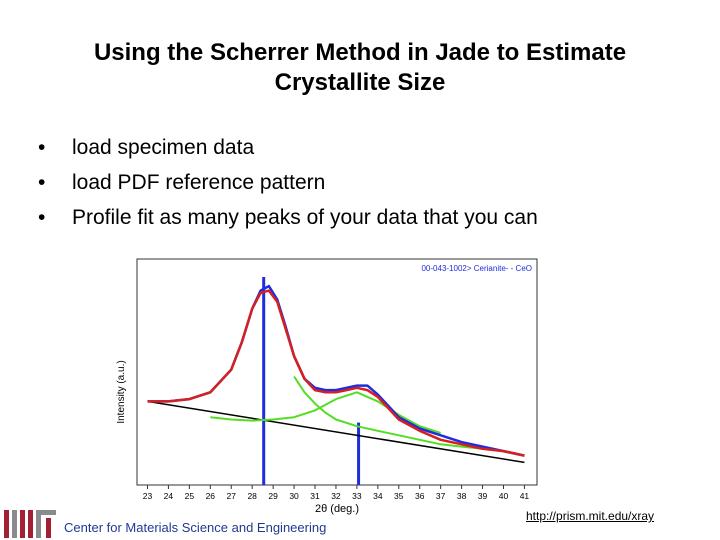 This screenshot has width=720, height=540. Describe the element at coordinates (190, 496) in the screenshot. I see `x-tick-label: 25` at that location.